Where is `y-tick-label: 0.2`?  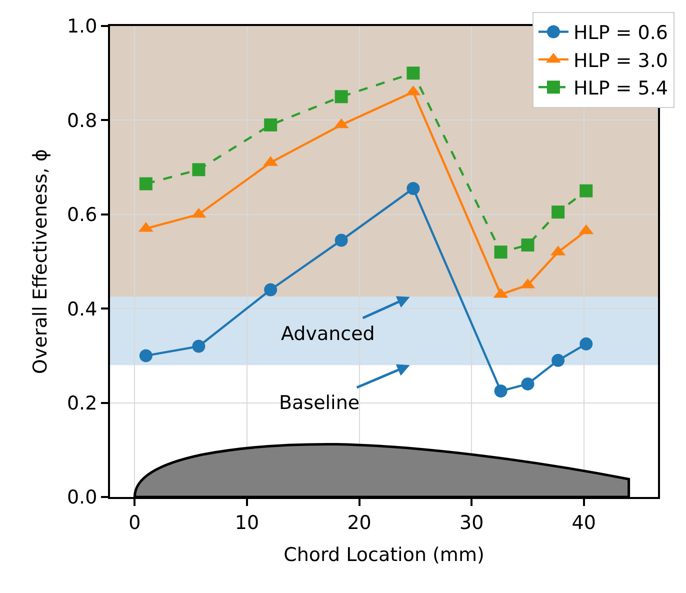
y-tick-label: 0.2 is located at coordinates (82, 403).